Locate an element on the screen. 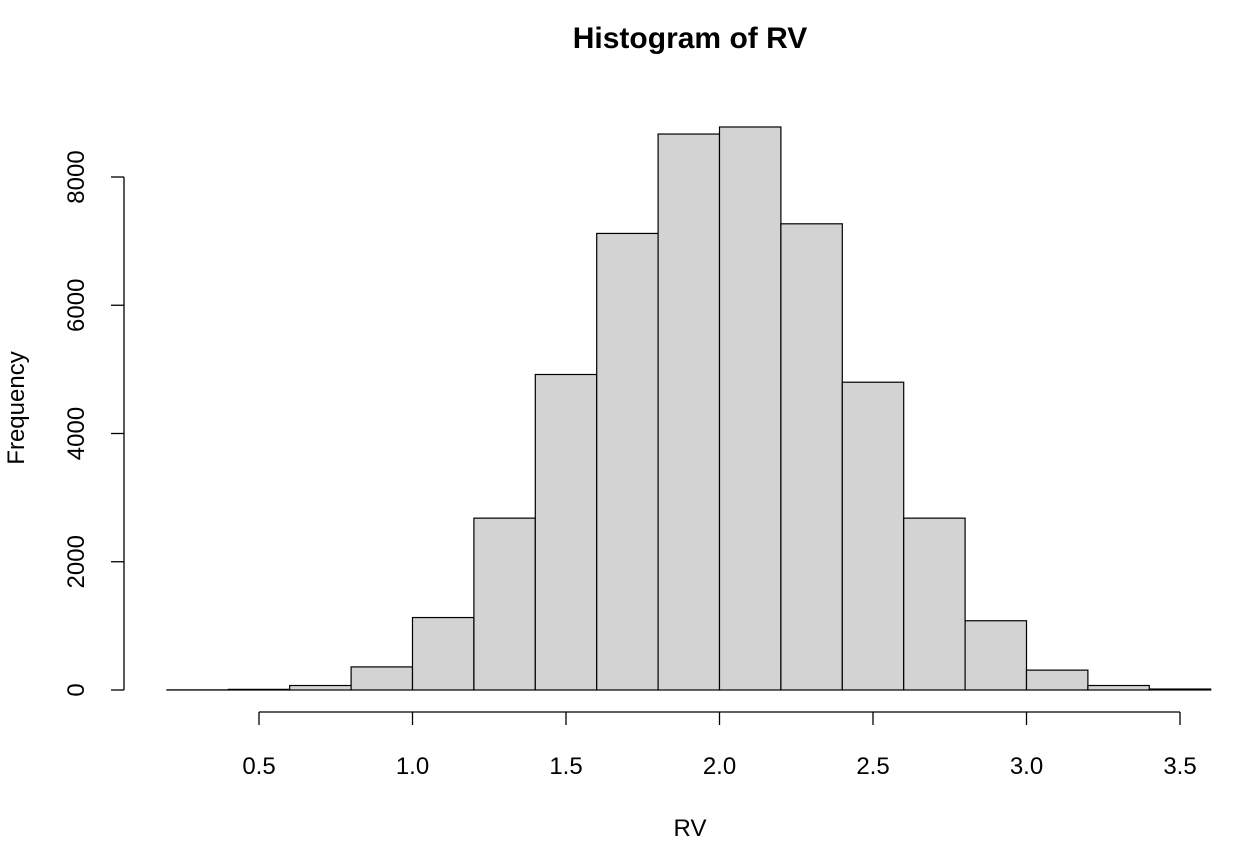 The image size is (1242, 842). y-axis-label: Frequency is located at coordinates (16, 407).